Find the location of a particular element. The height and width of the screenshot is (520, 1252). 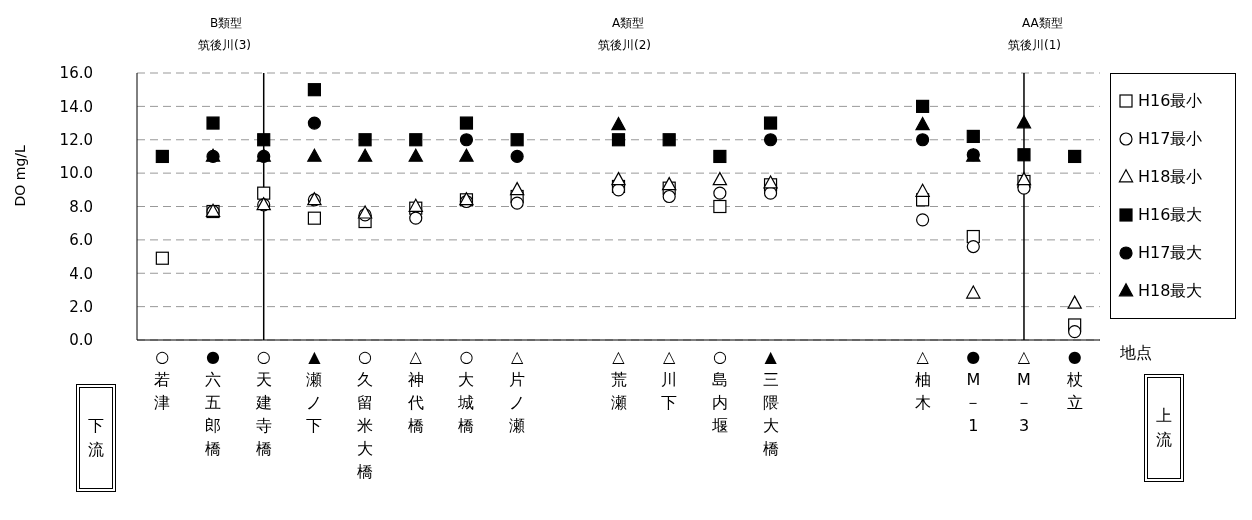

x-tick-label: △柚木 is located at coordinates (922, 379).